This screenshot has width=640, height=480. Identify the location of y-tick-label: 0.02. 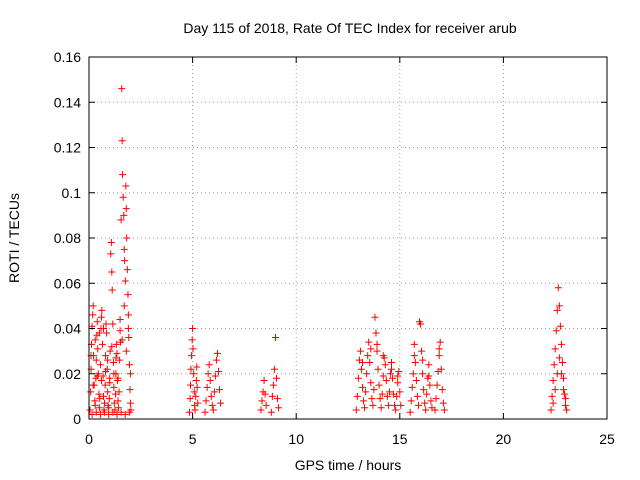
(67, 374).